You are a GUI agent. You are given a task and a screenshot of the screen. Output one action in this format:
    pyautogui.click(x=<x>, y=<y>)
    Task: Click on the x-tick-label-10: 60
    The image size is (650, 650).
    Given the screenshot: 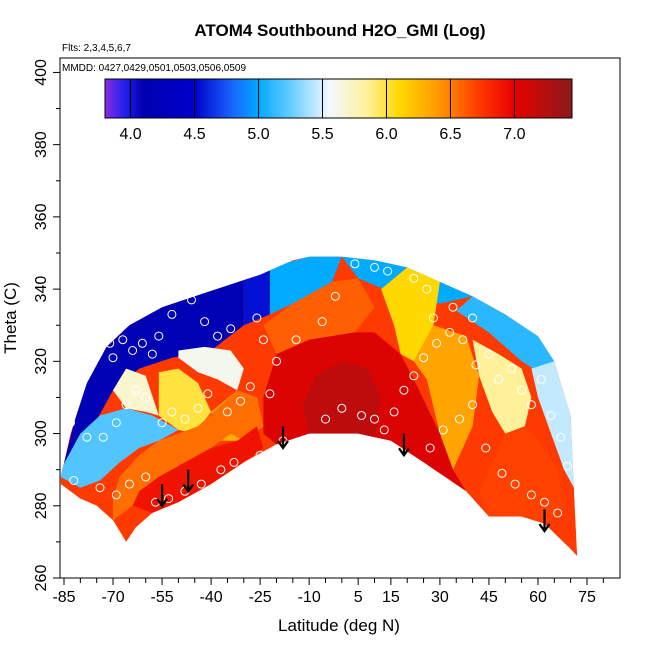 What is the action you would take?
    pyautogui.click(x=538, y=597)
    